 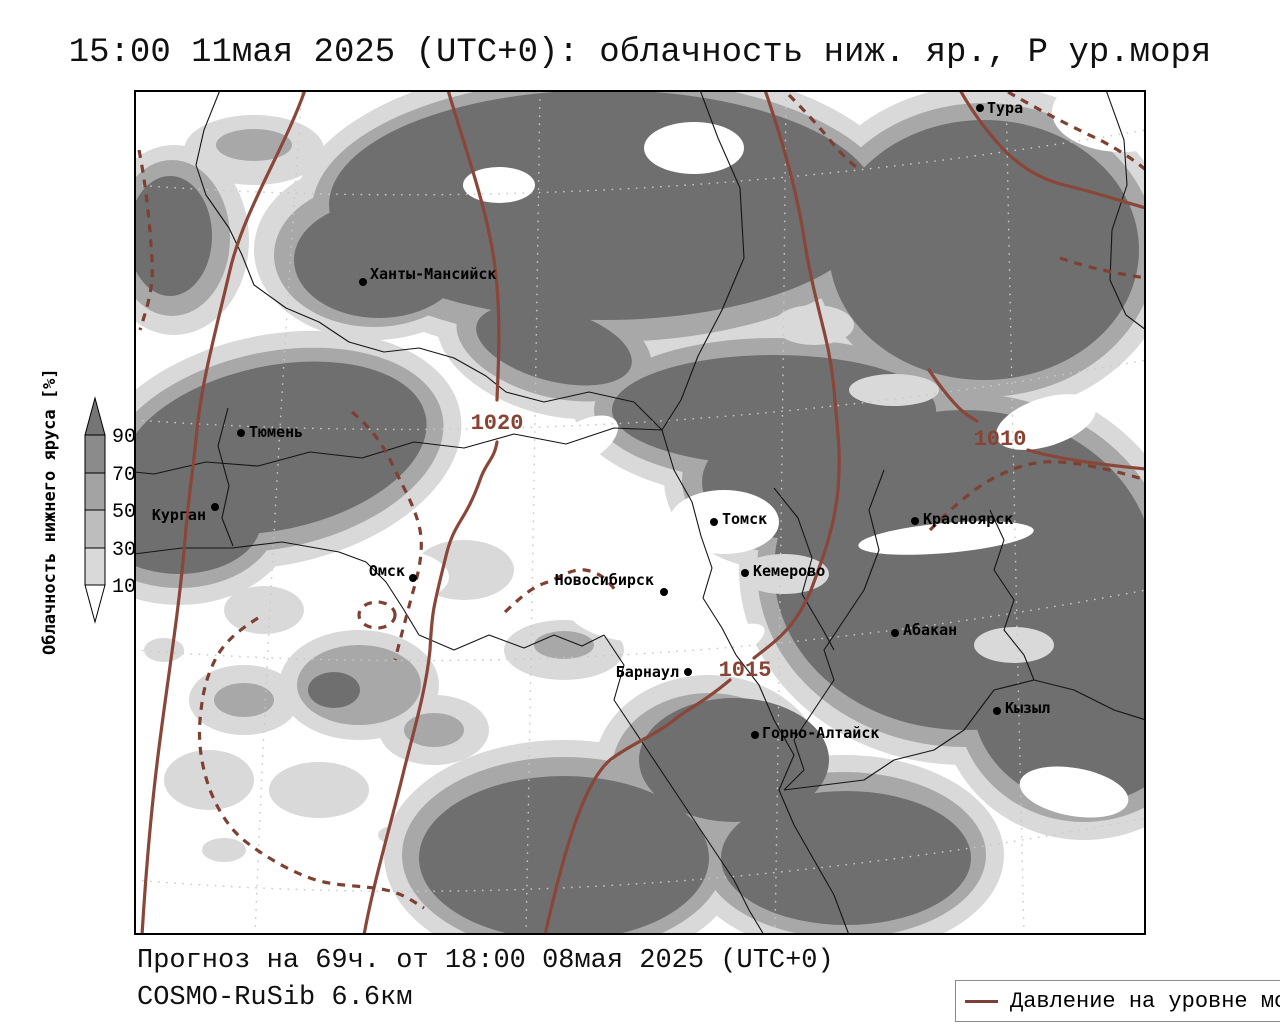 I want to click on city-label: Кызыл, so click(x=1027, y=708).